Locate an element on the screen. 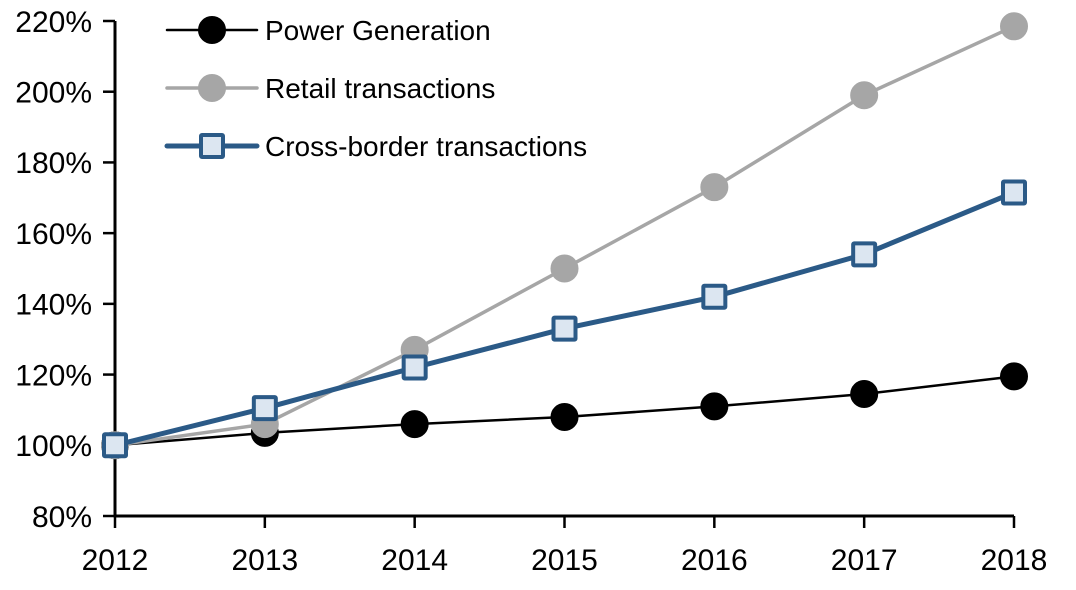 This screenshot has height=590, width=1076. legend-label: Power Generation is located at coordinates (378, 30).